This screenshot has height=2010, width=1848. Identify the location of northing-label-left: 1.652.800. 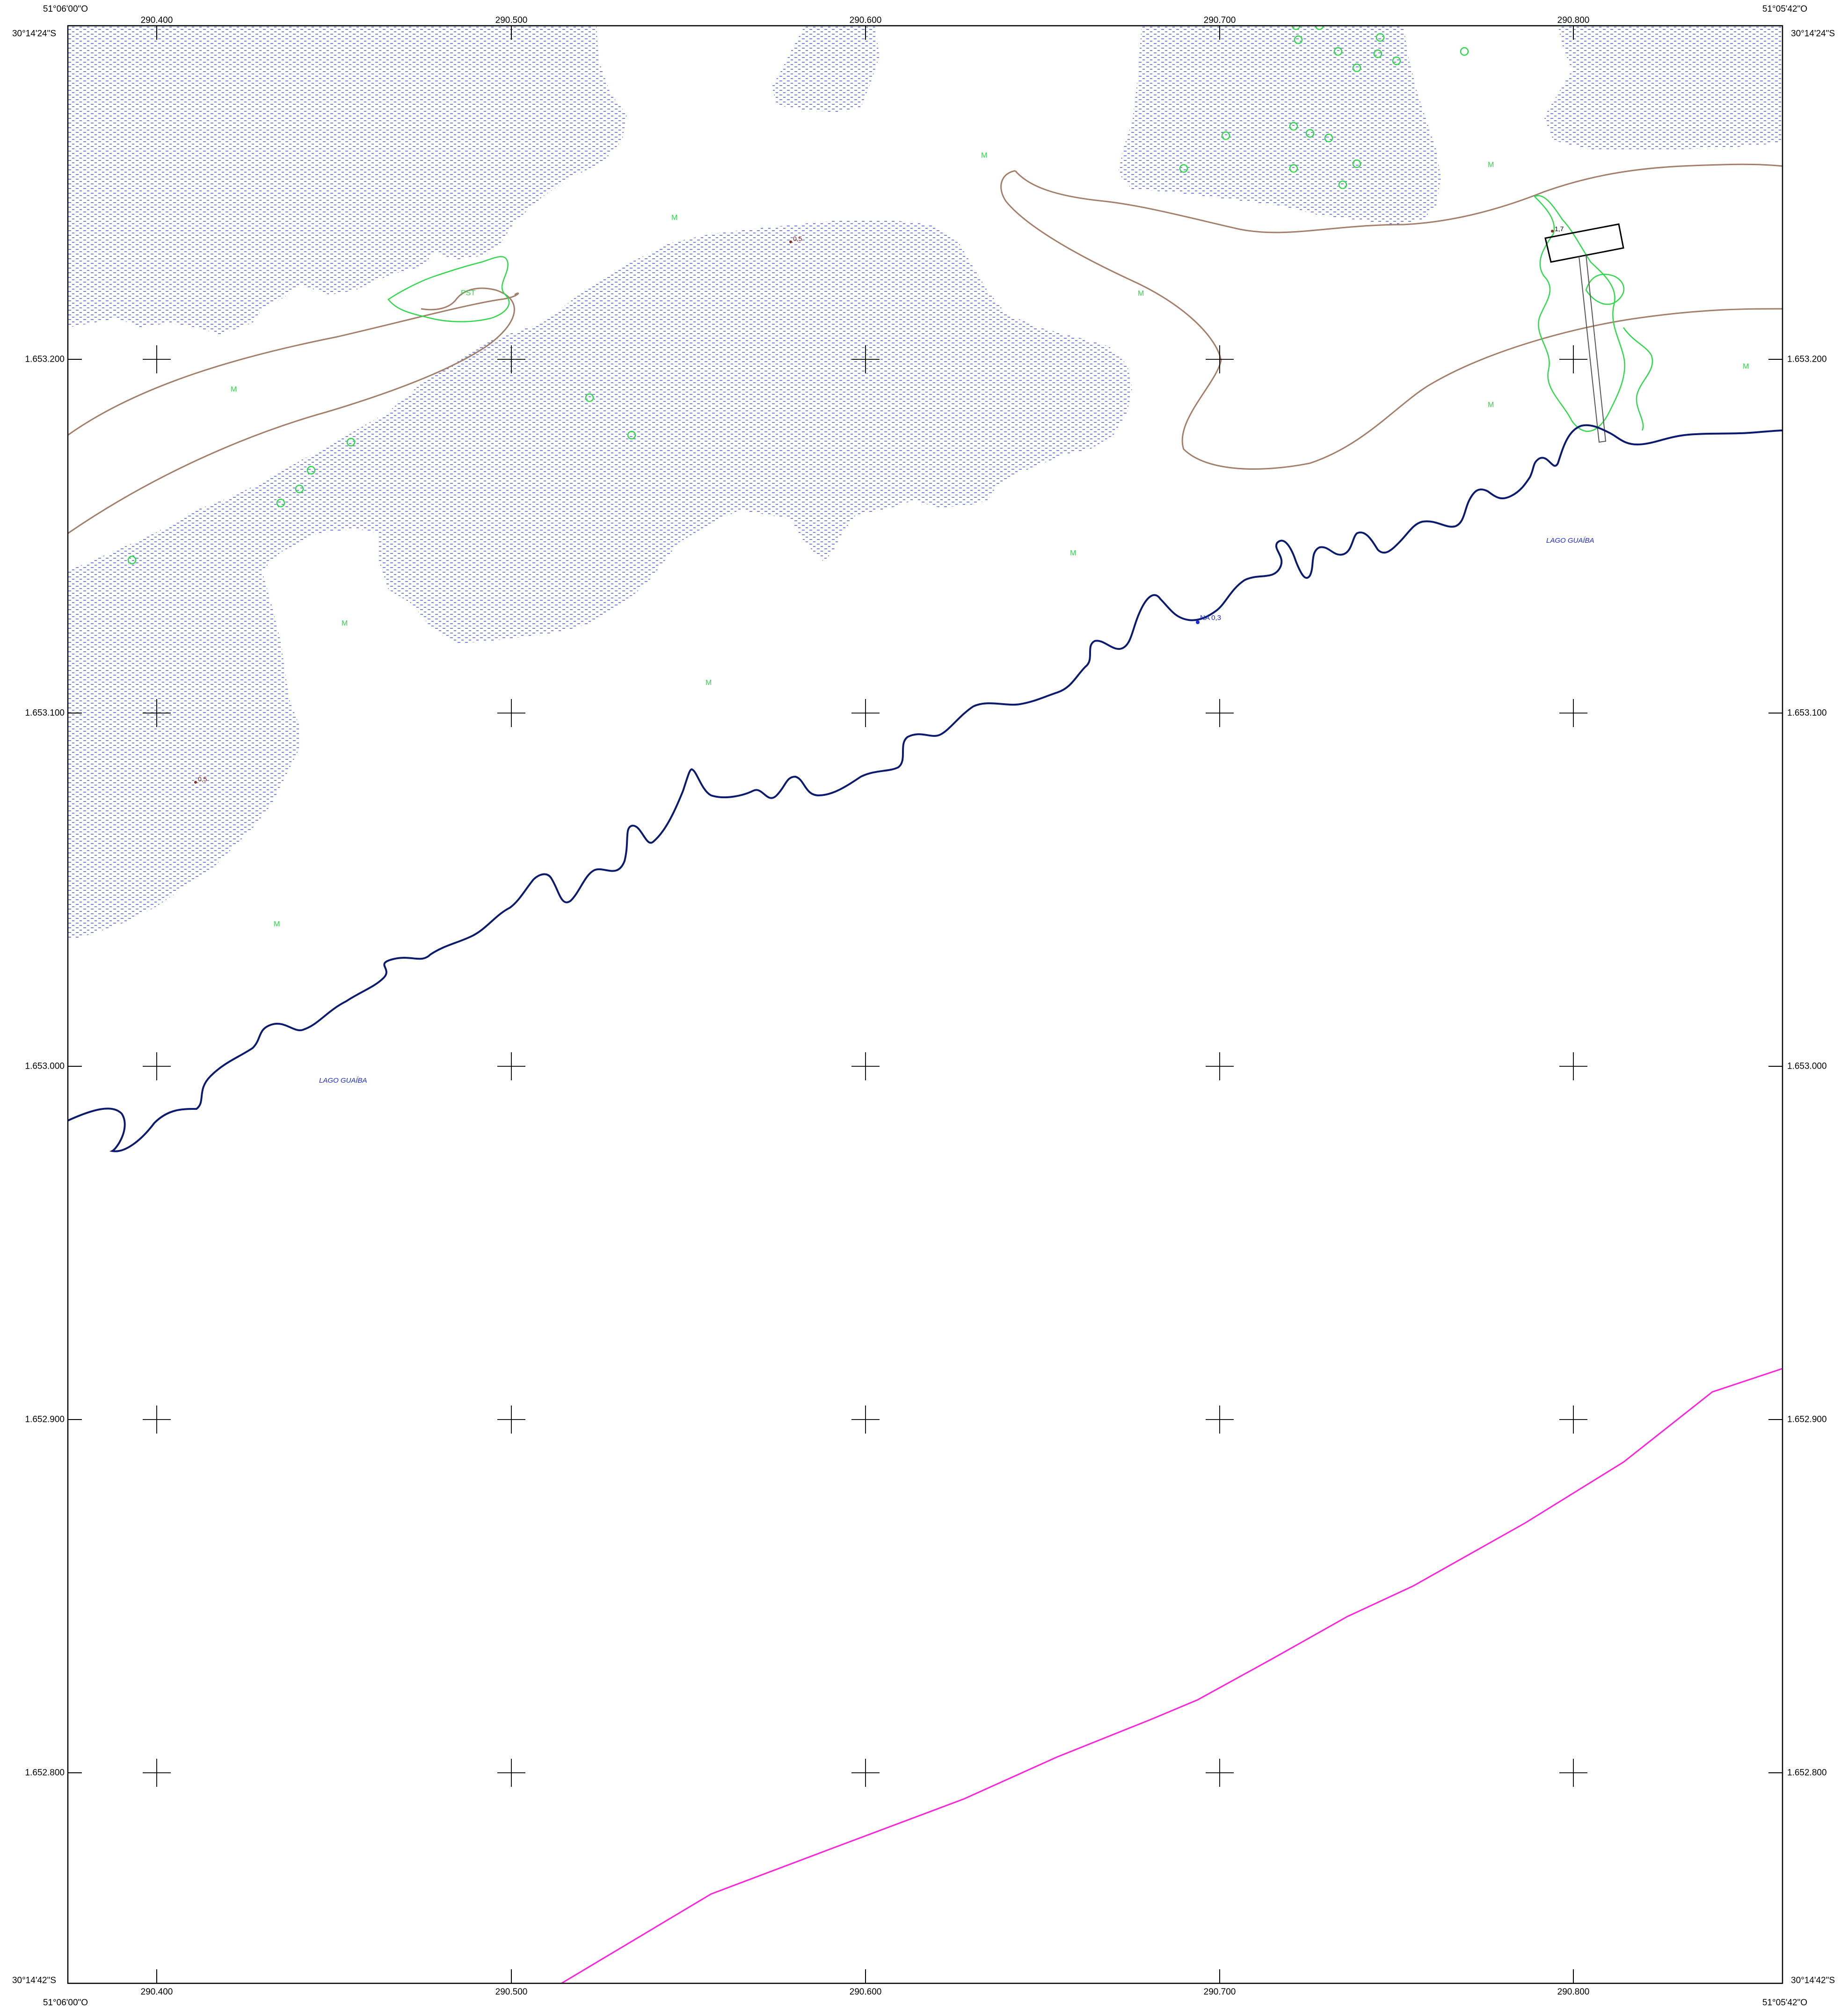
(45, 1773).